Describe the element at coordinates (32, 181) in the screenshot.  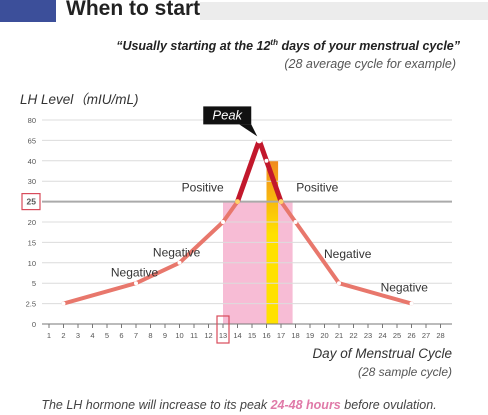
I see `y-tick-label: 30` at that location.